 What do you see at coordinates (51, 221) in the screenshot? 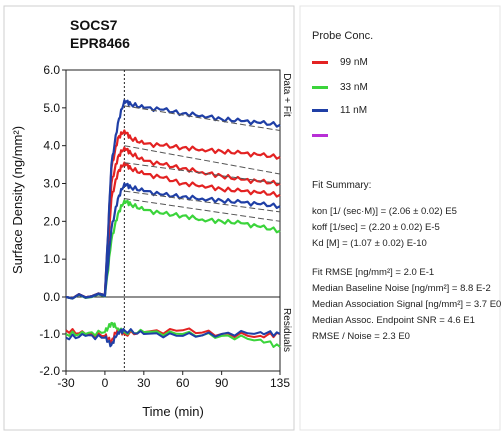
I see `y-tick-label: 2.0` at bounding box center [51, 221].